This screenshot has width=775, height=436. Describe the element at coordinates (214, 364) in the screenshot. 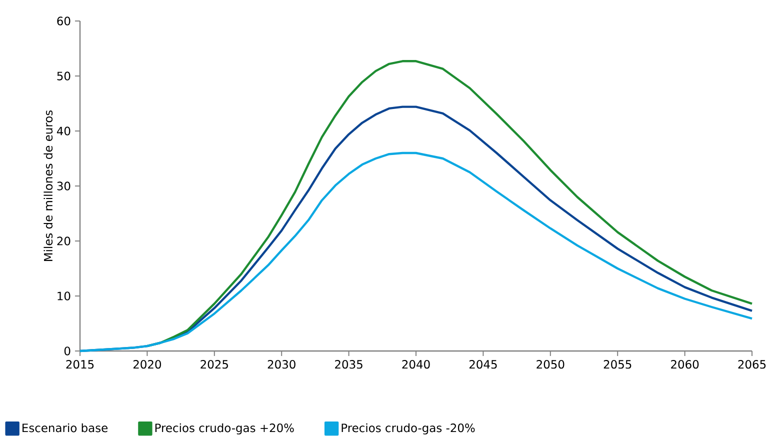

I see `x-tick-label: 2025` at that location.